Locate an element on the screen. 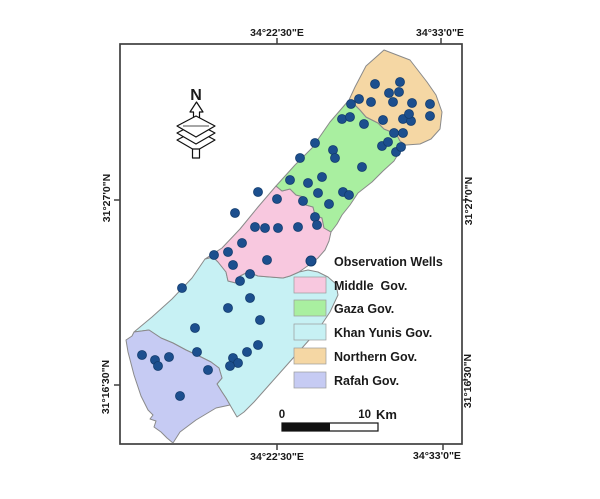 This screenshot has width=600, height=499. scale-unit-label: Km is located at coordinates (386, 414).